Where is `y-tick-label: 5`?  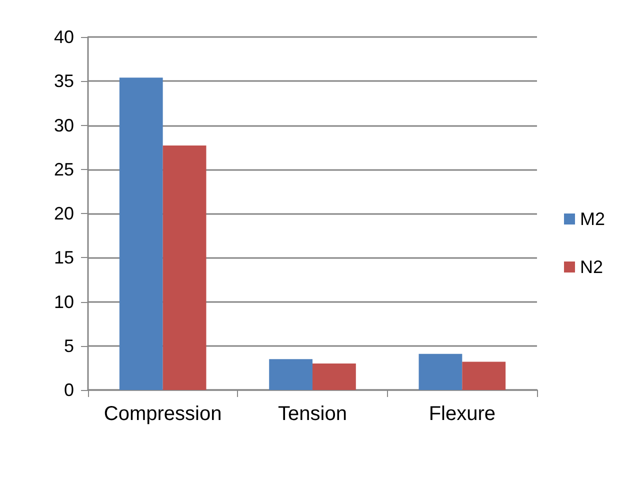 y-tick-label: 5 is located at coordinates (69, 346).